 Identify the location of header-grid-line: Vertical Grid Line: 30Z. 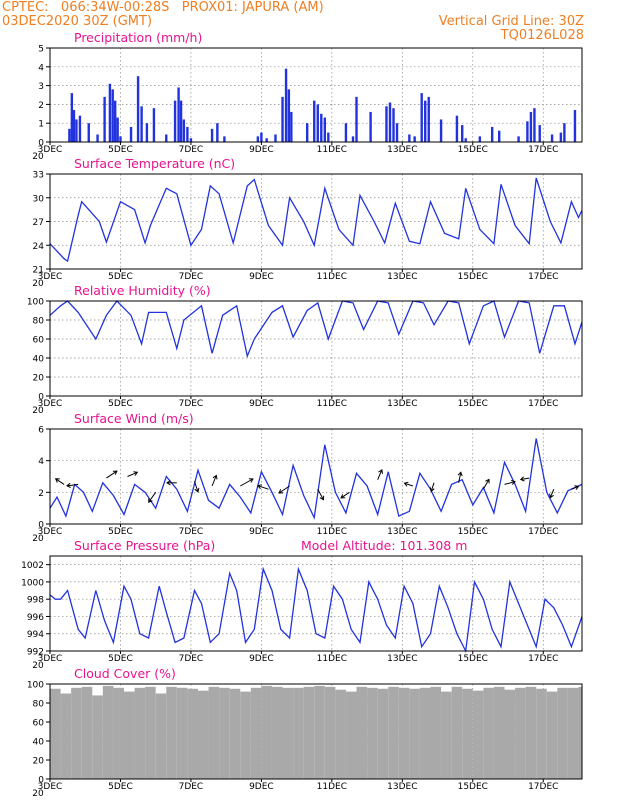
(511, 21).